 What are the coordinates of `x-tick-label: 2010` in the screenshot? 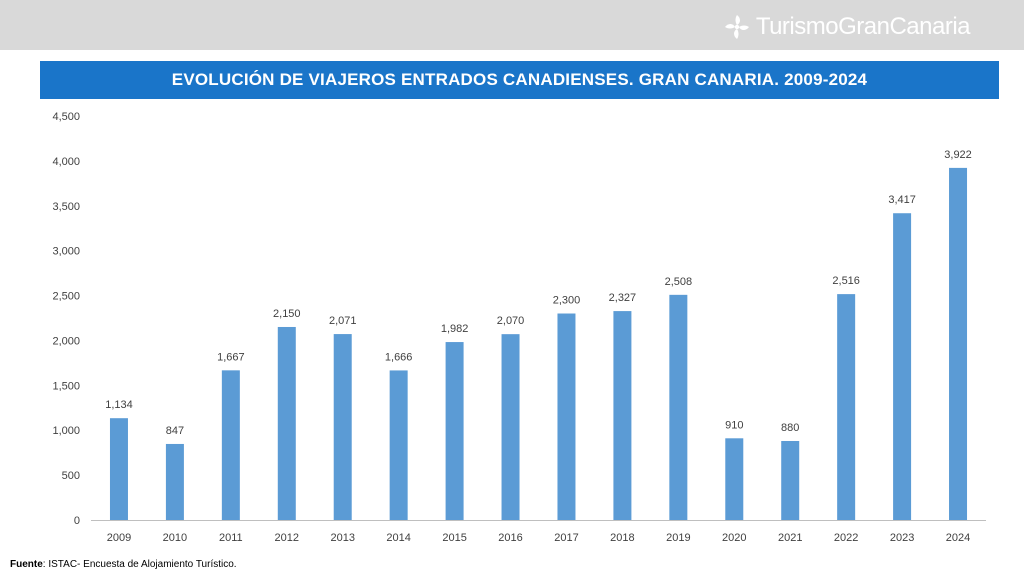 It's located at (175, 538).